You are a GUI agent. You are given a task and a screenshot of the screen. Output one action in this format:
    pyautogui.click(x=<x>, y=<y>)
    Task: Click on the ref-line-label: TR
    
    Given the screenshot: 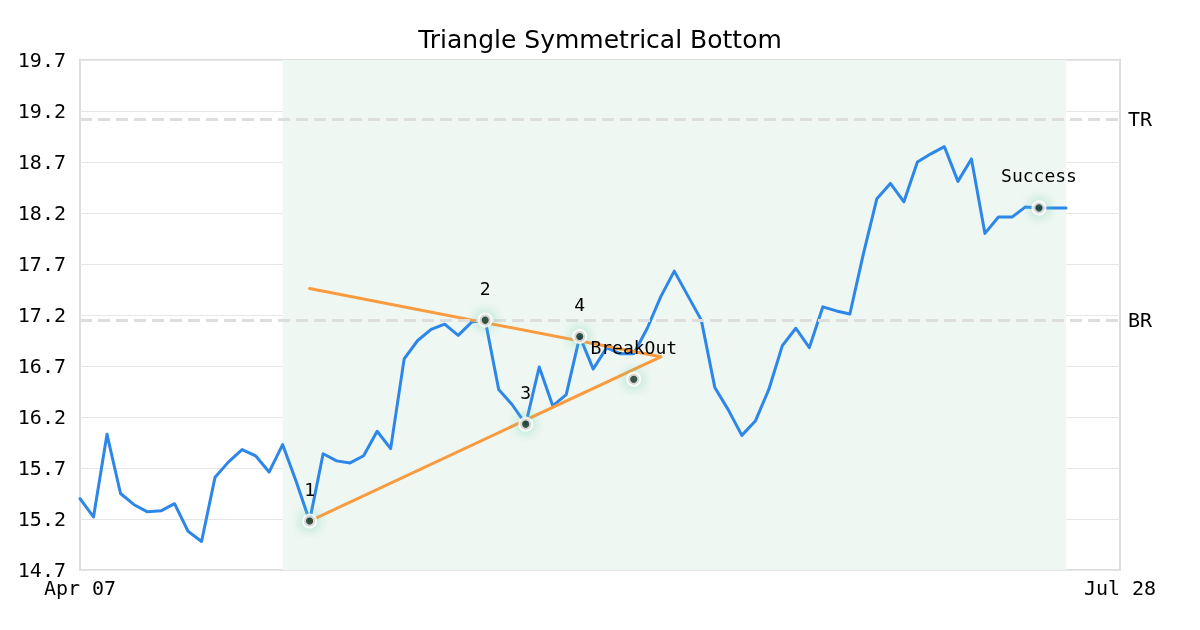 What is the action you would take?
    pyautogui.click(x=1141, y=119)
    